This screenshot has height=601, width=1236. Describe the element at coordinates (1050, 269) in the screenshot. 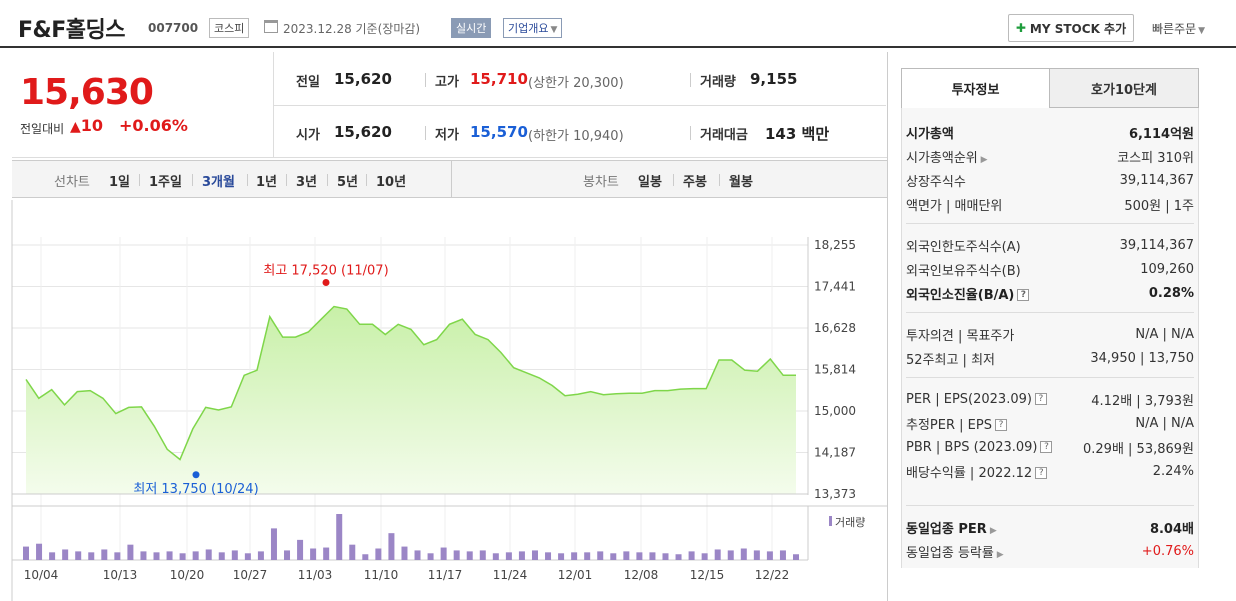

I see `info-row: 외국인보유주식수(B) 109,260` at that location.